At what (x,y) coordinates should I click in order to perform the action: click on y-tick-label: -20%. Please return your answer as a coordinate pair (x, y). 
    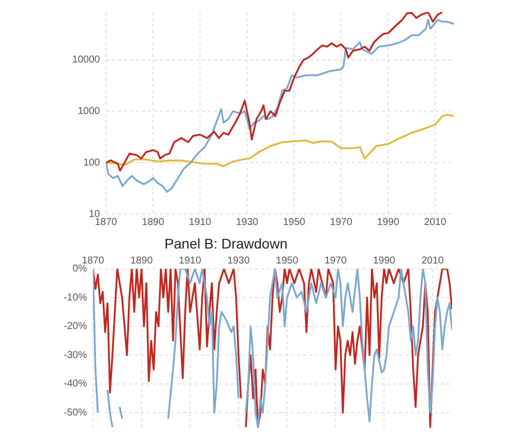
    Looking at the image, I should click on (76, 326).